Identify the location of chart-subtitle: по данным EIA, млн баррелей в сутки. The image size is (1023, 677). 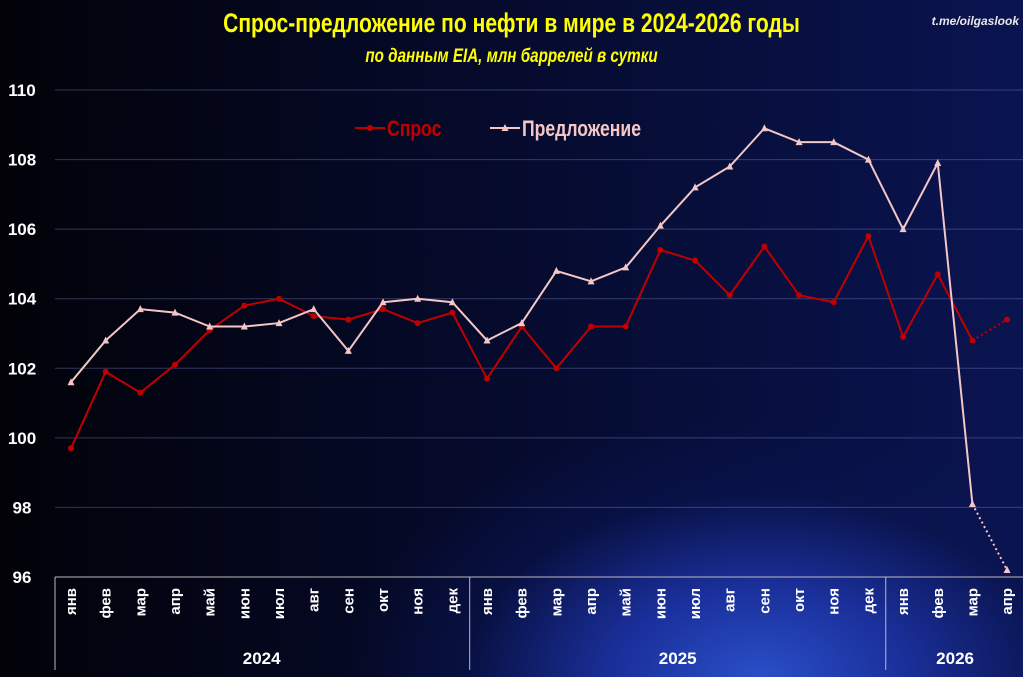
(511, 56).